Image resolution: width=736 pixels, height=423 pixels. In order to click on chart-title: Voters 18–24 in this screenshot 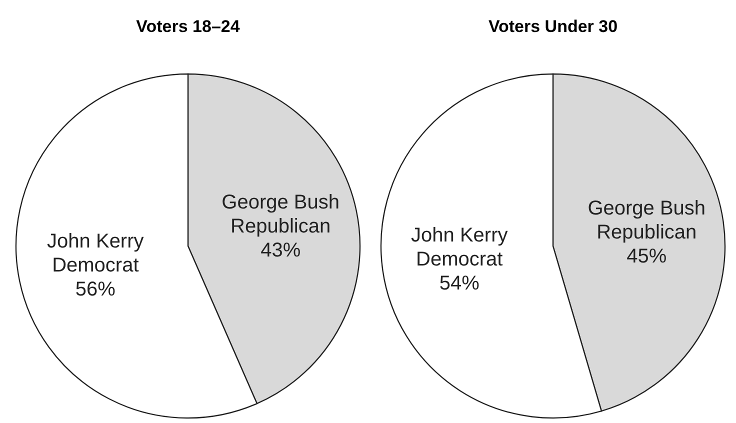, I will do `click(188, 26)`.